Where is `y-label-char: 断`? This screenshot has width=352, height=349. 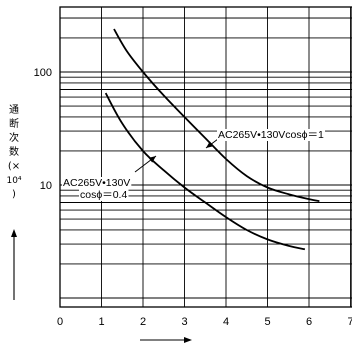 y-label-char: 断 is located at coordinates (14, 124).